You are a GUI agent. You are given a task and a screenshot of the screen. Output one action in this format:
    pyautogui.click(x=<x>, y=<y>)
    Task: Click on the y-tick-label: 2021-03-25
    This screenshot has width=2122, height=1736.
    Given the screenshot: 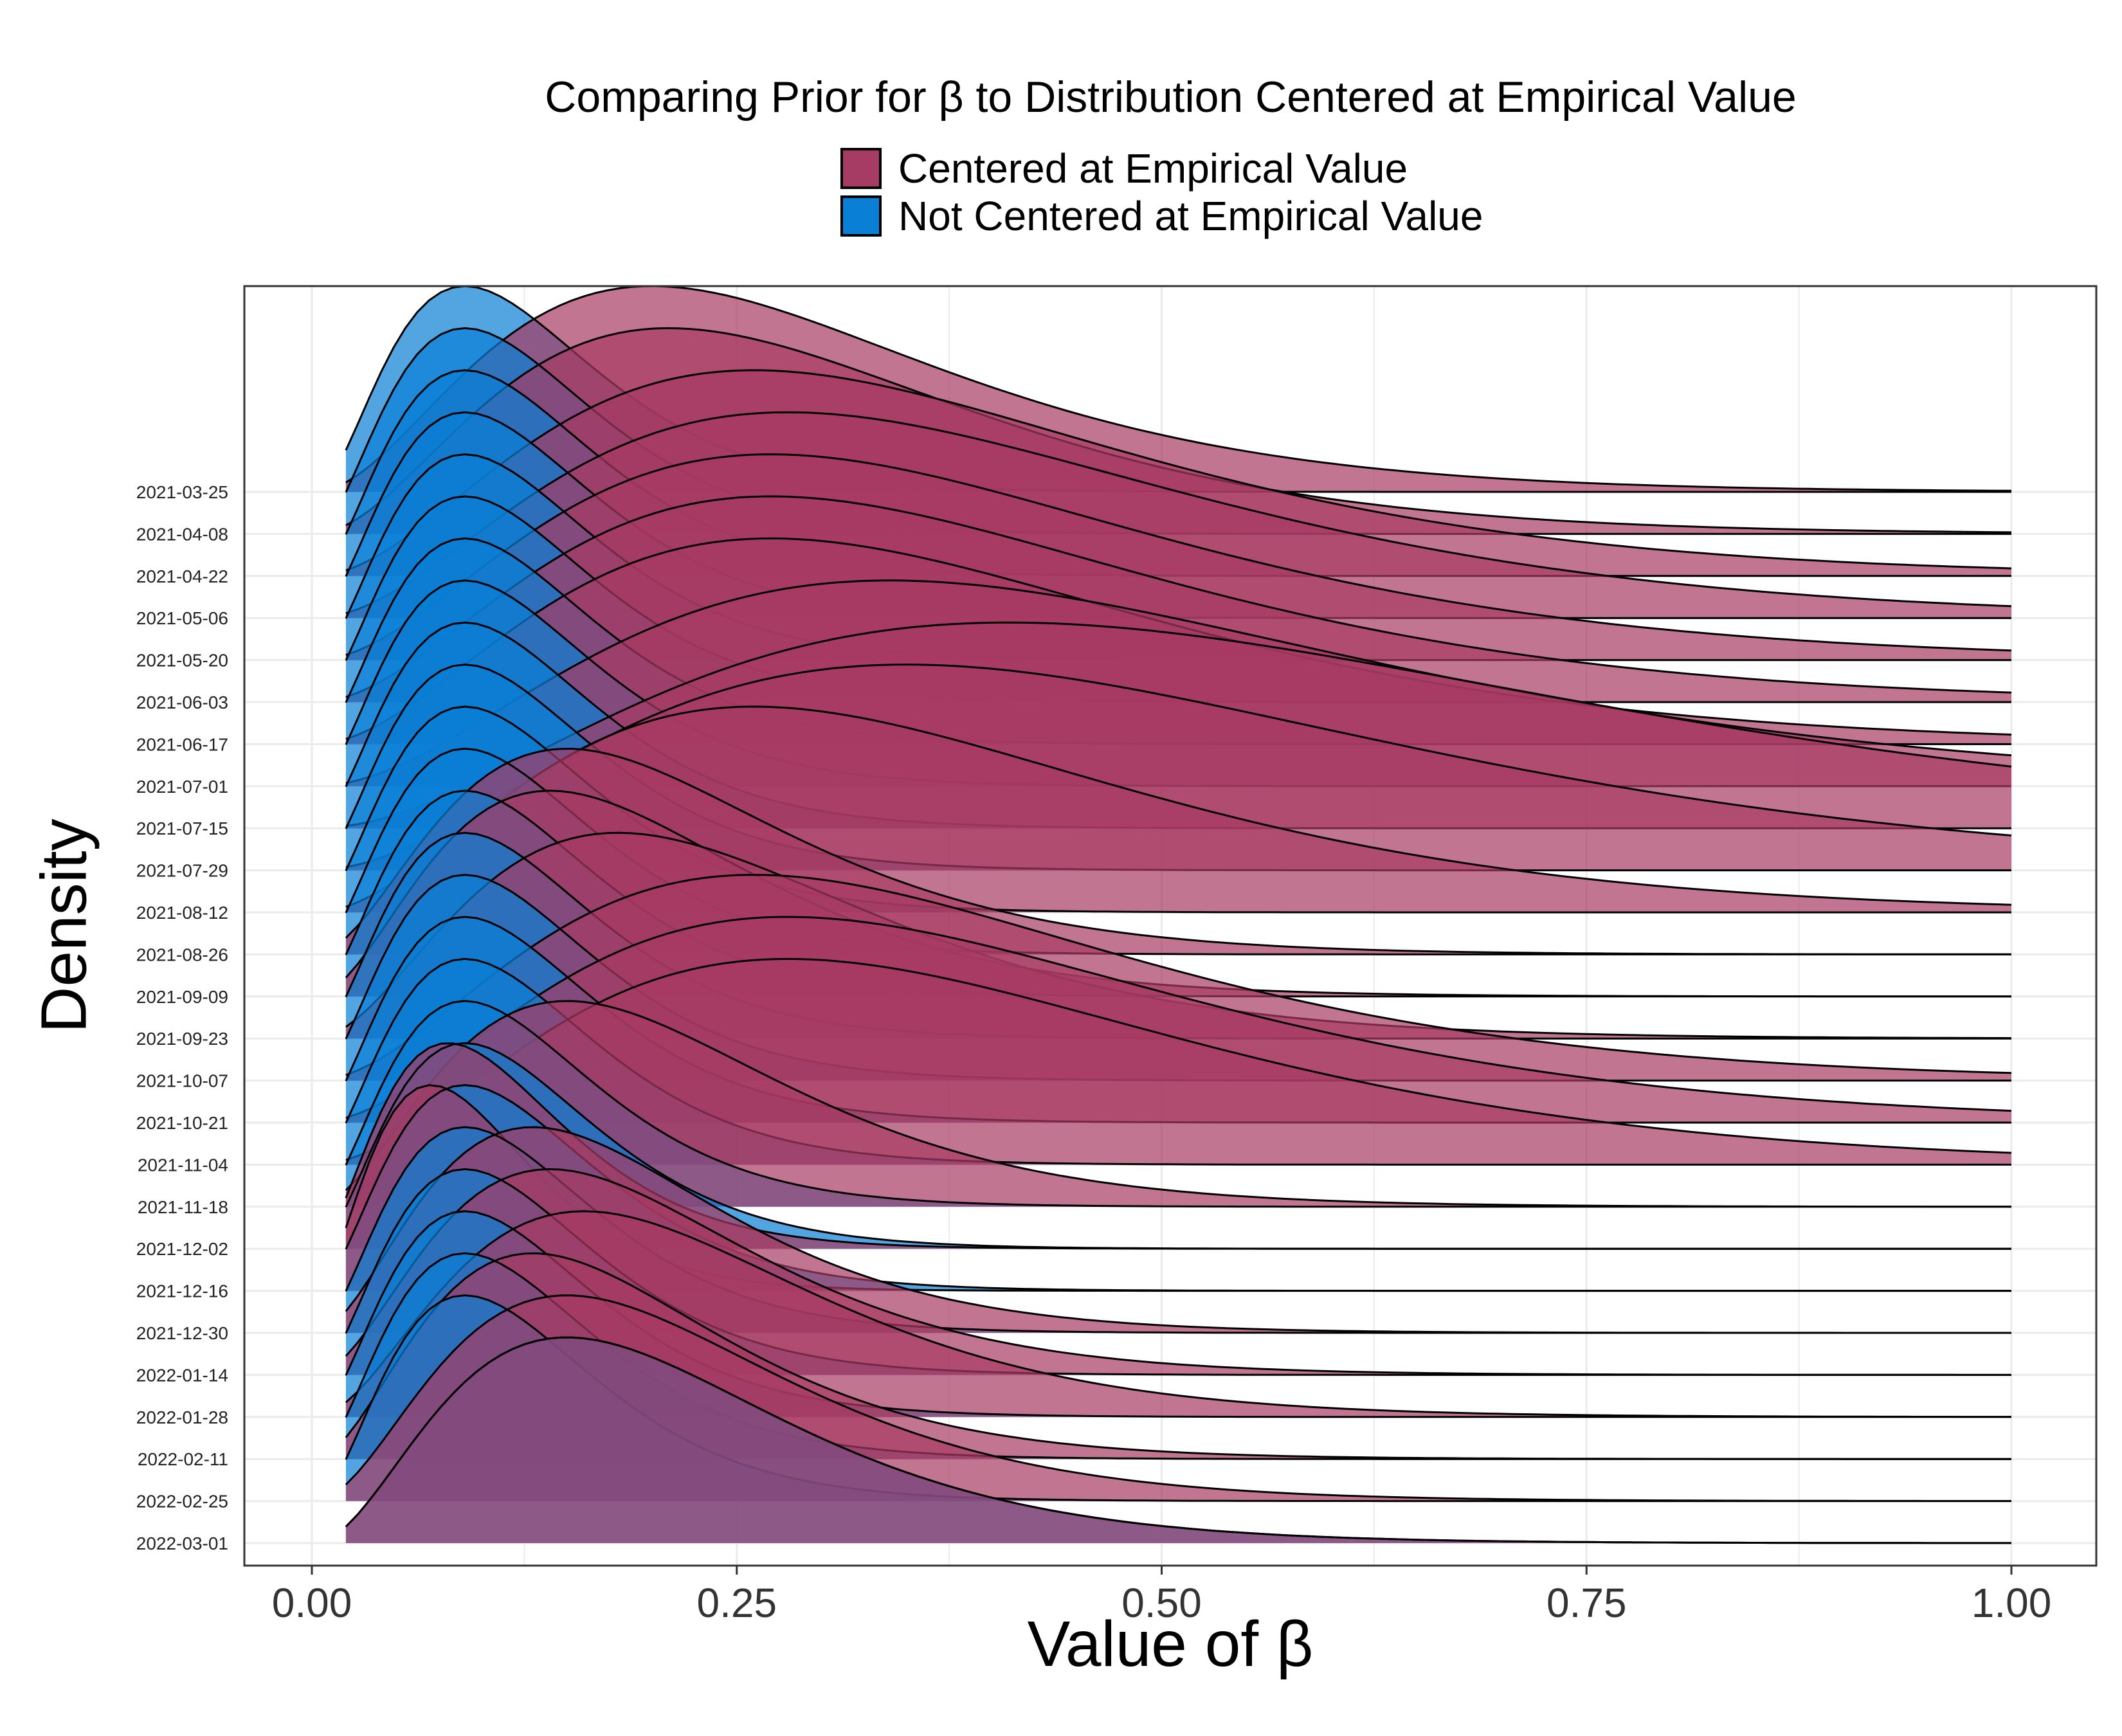 What is the action you would take?
    pyautogui.click(x=182, y=492)
    